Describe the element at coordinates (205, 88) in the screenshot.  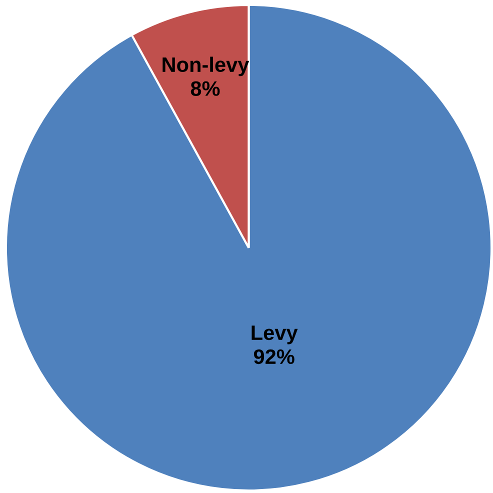
I see `data-label: 8%` at that location.